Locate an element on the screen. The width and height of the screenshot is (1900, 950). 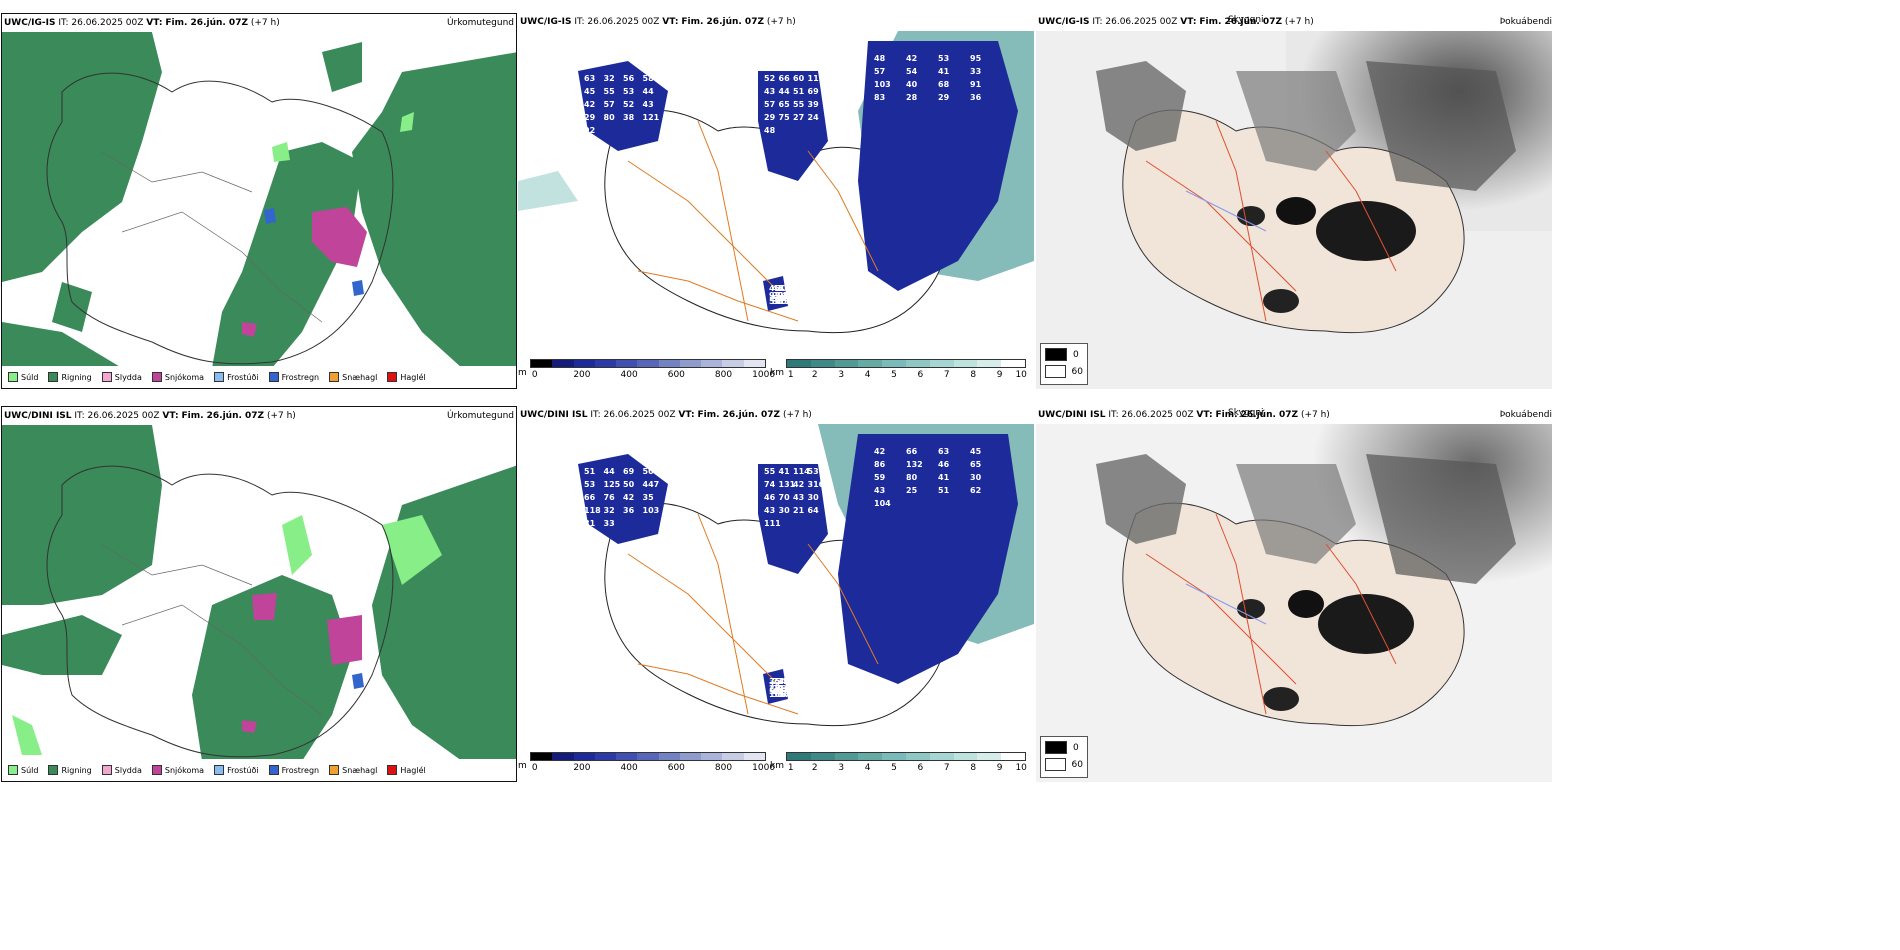
ceiling-value-label: 68 is located at coordinates (944, 84).